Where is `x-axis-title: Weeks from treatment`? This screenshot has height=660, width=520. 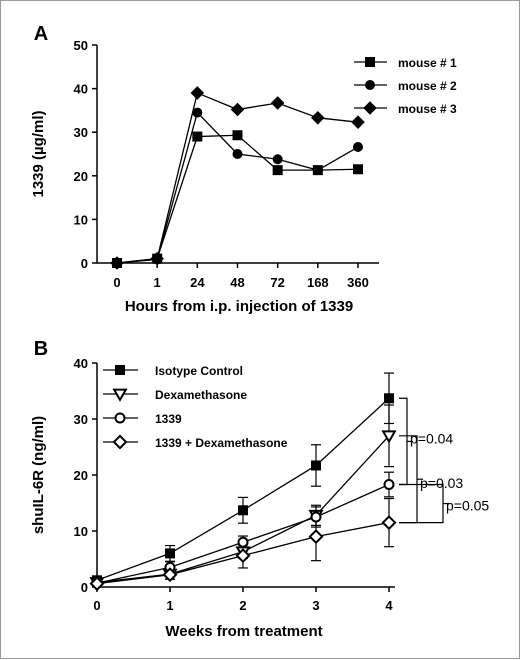 x-axis-title: Weeks from treatment is located at coordinates (243, 631).